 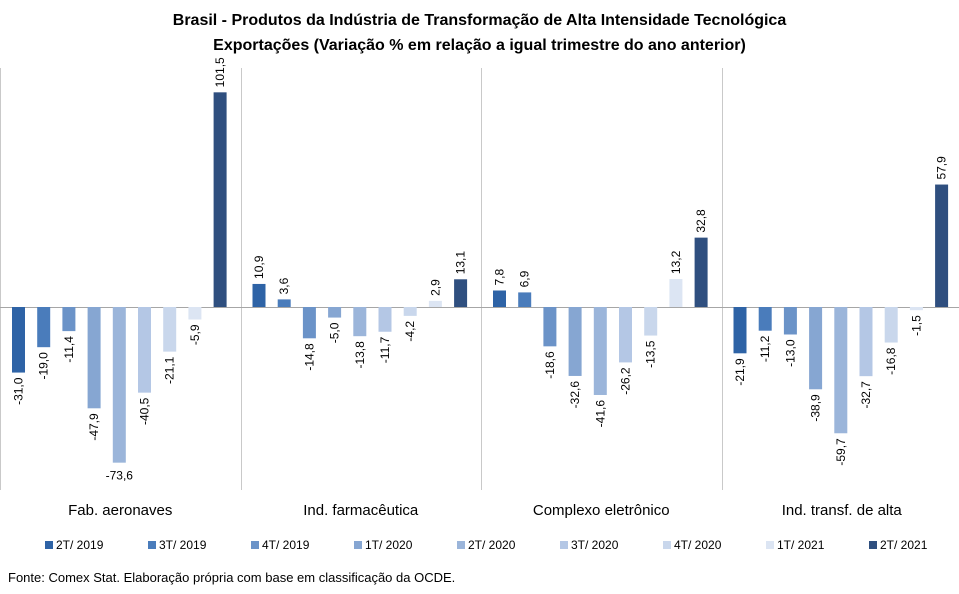 I want to click on legend-label: 3T/ 2020, so click(x=595, y=545).